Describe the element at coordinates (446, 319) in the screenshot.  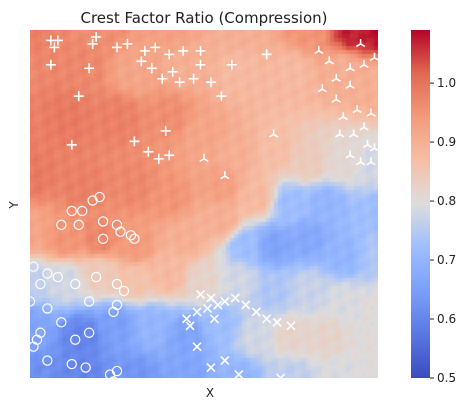
I see `colorbar-tick-label: 0.6` at that location.